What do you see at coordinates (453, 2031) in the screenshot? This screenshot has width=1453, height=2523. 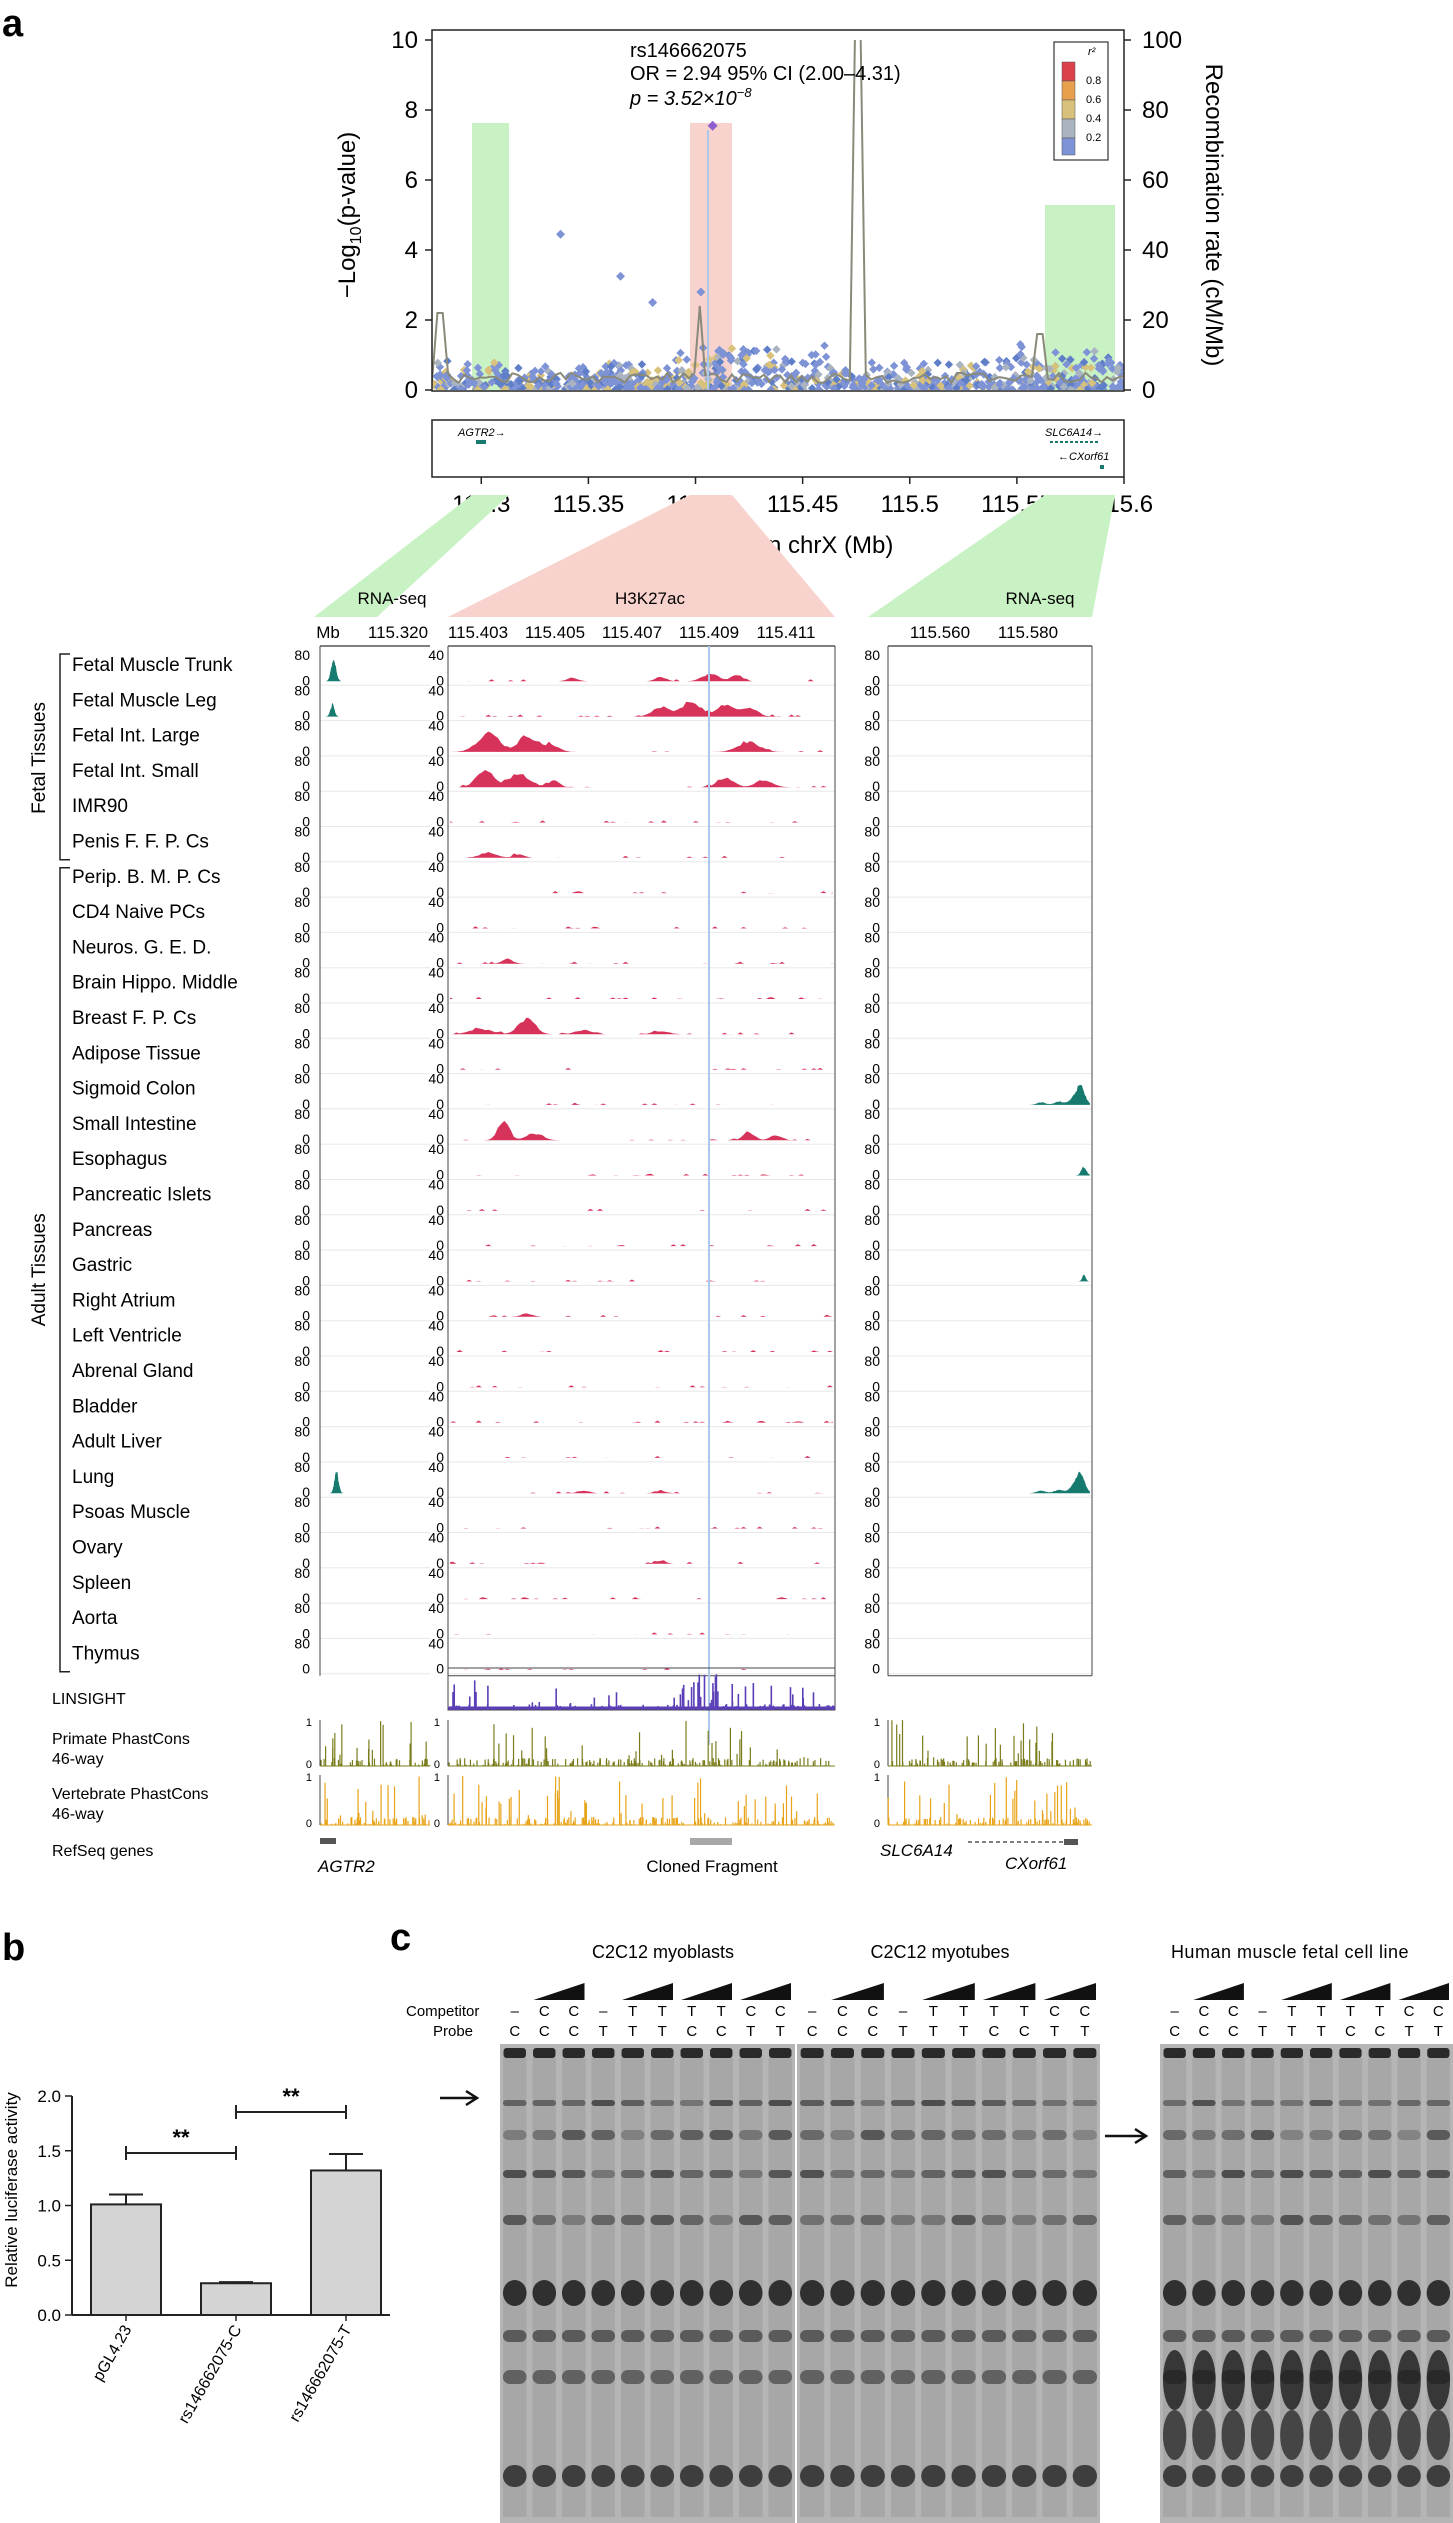 I see `probe-label: Probe` at bounding box center [453, 2031].